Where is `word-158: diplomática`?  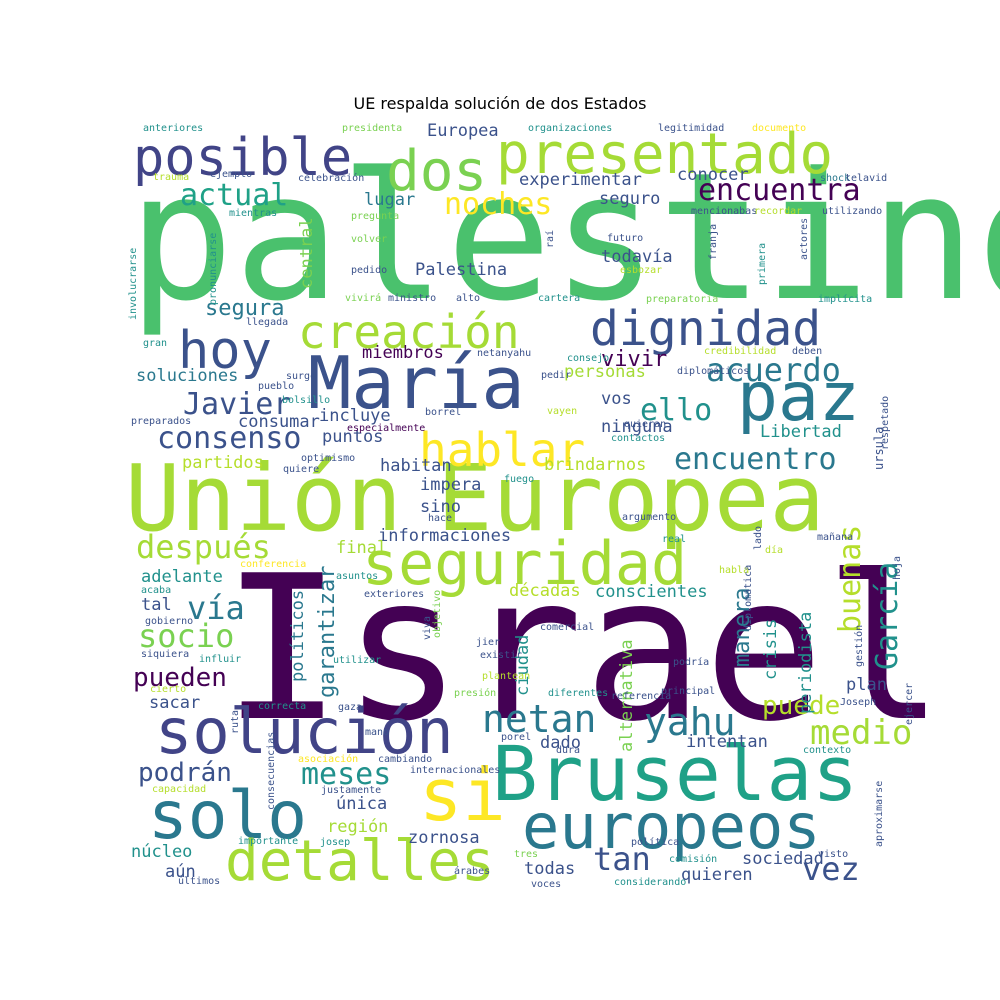 word-158: diplomática is located at coordinates (748, 598).